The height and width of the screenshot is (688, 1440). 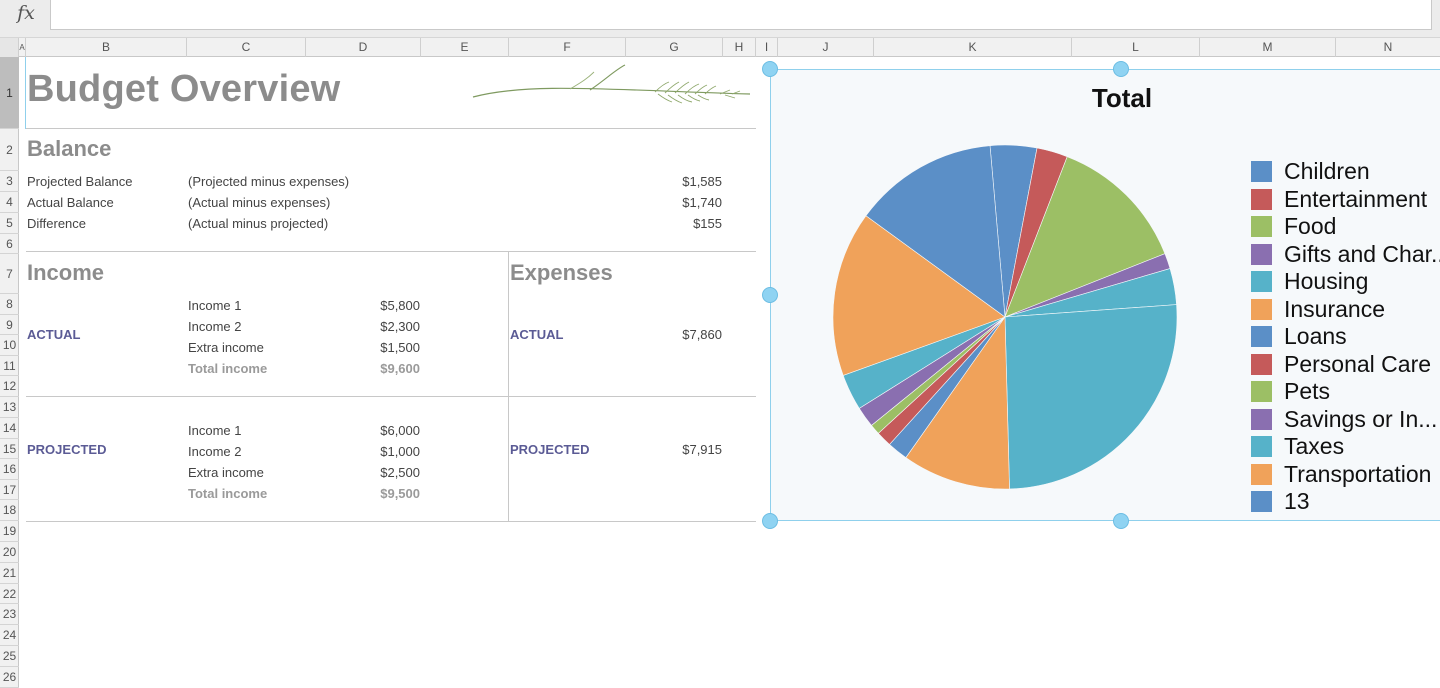 I want to click on chart-title: Total, so click(x=1122, y=98).